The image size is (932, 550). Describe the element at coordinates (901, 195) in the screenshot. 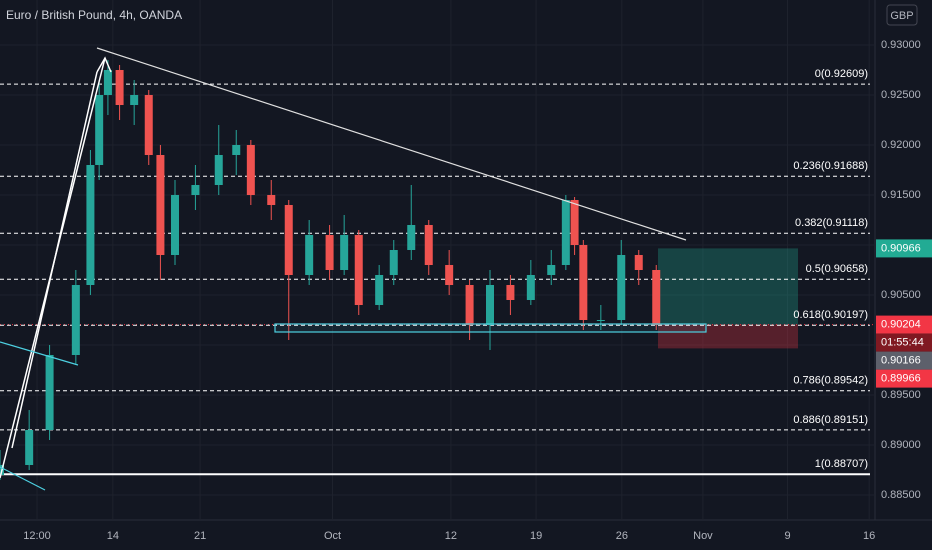

I see `y-tick-label: 0.91500` at that location.